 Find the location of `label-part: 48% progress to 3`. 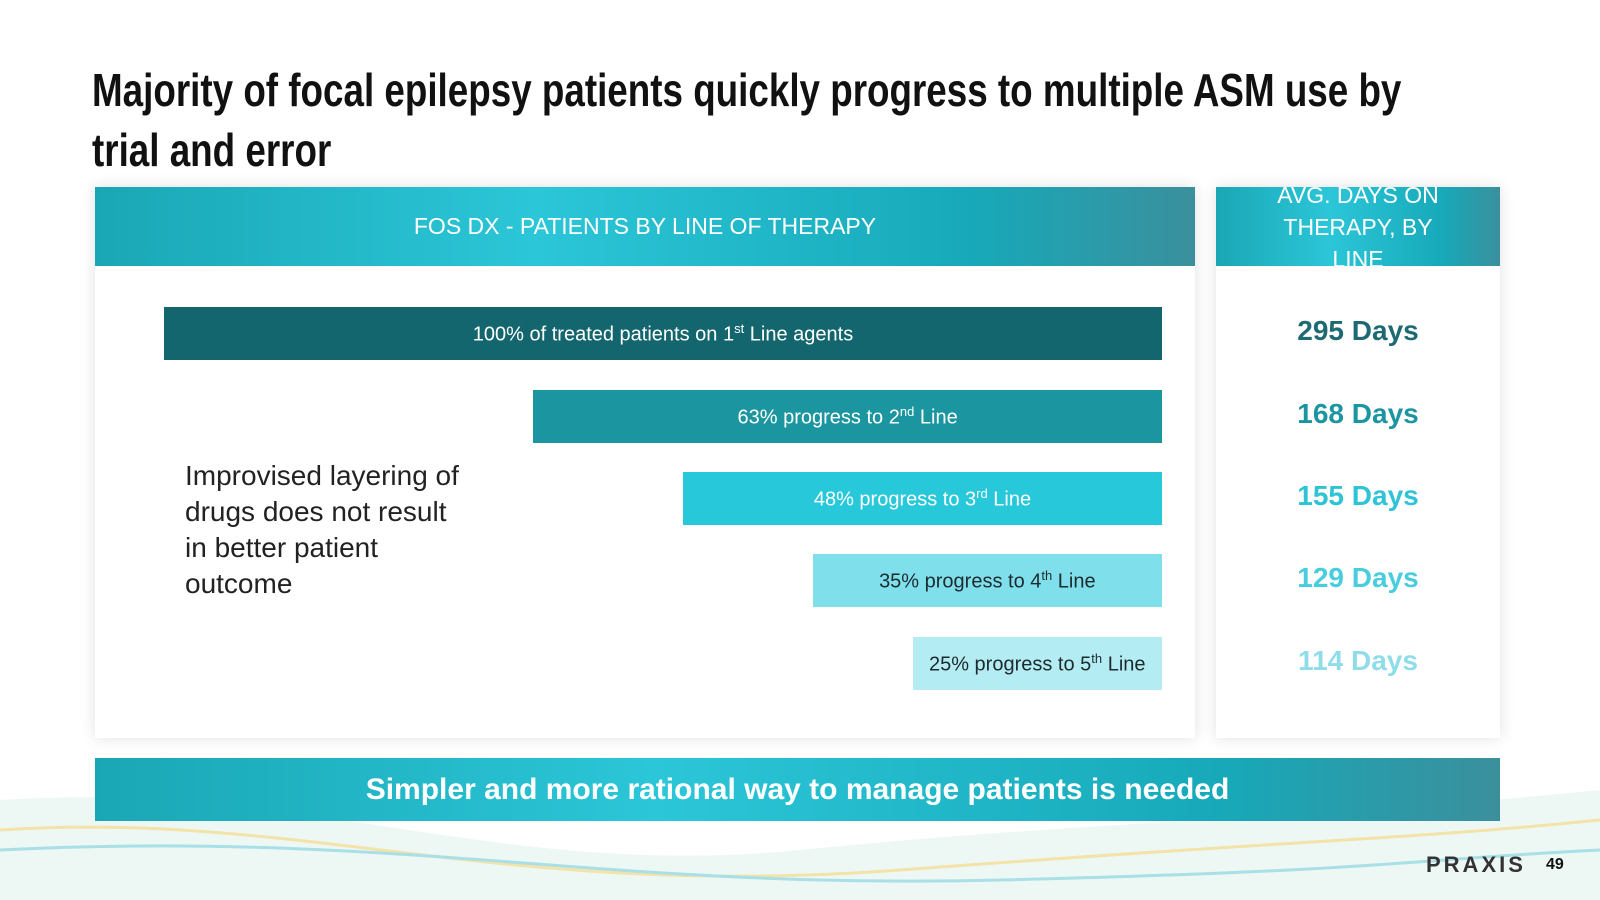

label-part: 48% progress to 3 is located at coordinates (895, 499).